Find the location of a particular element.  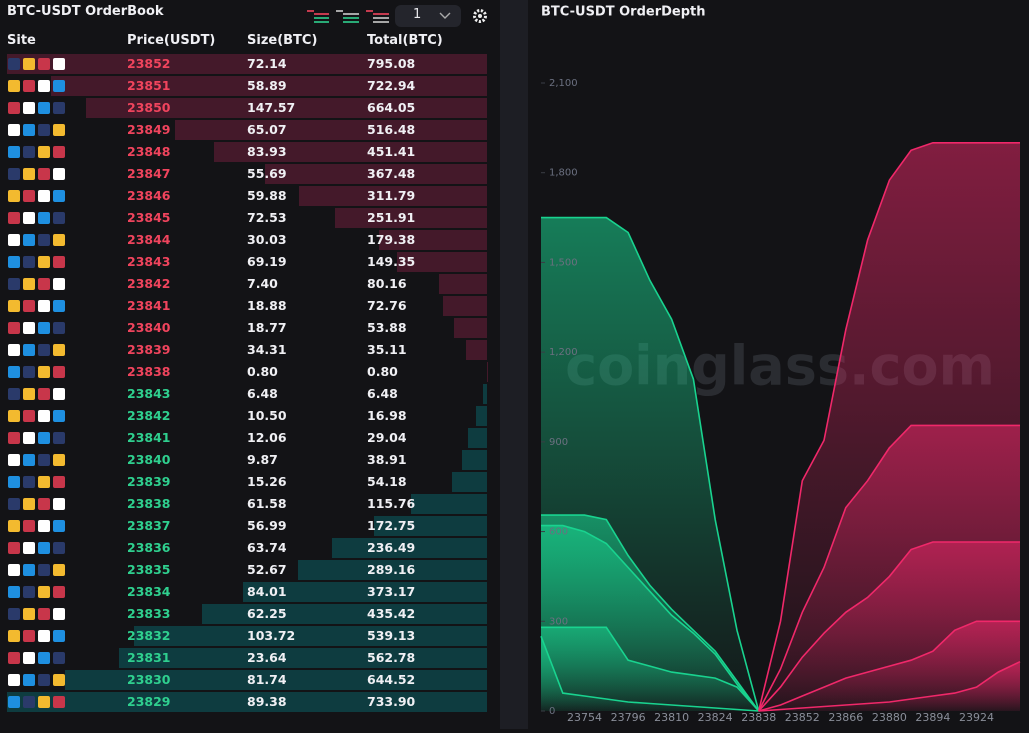

chart-title: BTC-USDT OrderDepth is located at coordinates (623, 12).